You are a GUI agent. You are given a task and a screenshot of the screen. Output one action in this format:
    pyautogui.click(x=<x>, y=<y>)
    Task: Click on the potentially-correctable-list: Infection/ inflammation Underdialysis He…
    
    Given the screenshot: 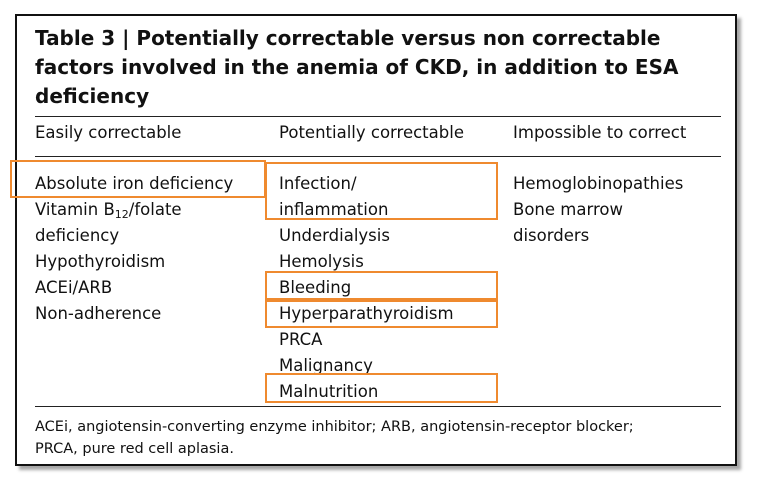 What is the action you would take?
    pyautogui.click(x=366, y=288)
    